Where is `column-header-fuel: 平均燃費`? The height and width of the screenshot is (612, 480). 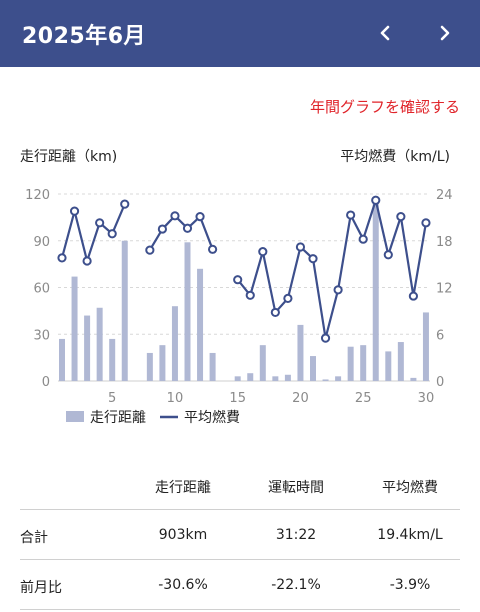
column-header-fuel: 平均燃費 is located at coordinates (410, 488).